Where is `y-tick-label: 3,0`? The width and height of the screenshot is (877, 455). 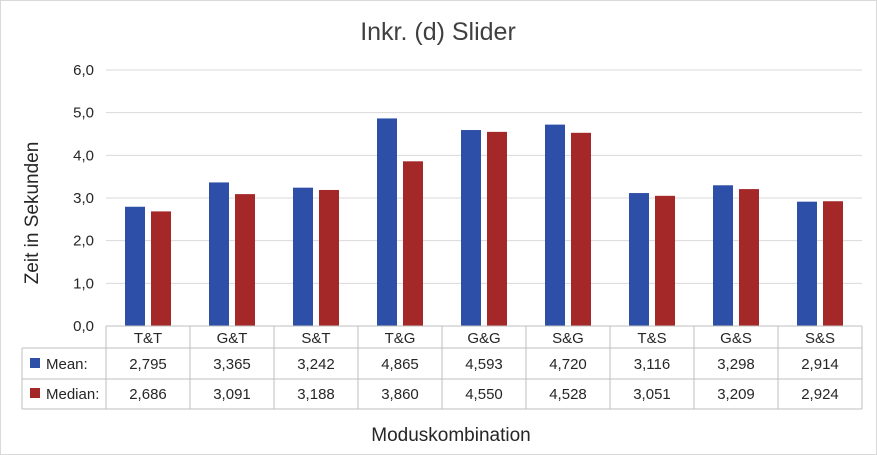
y-tick-label: 3,0 is located at coordinates (83, 198).